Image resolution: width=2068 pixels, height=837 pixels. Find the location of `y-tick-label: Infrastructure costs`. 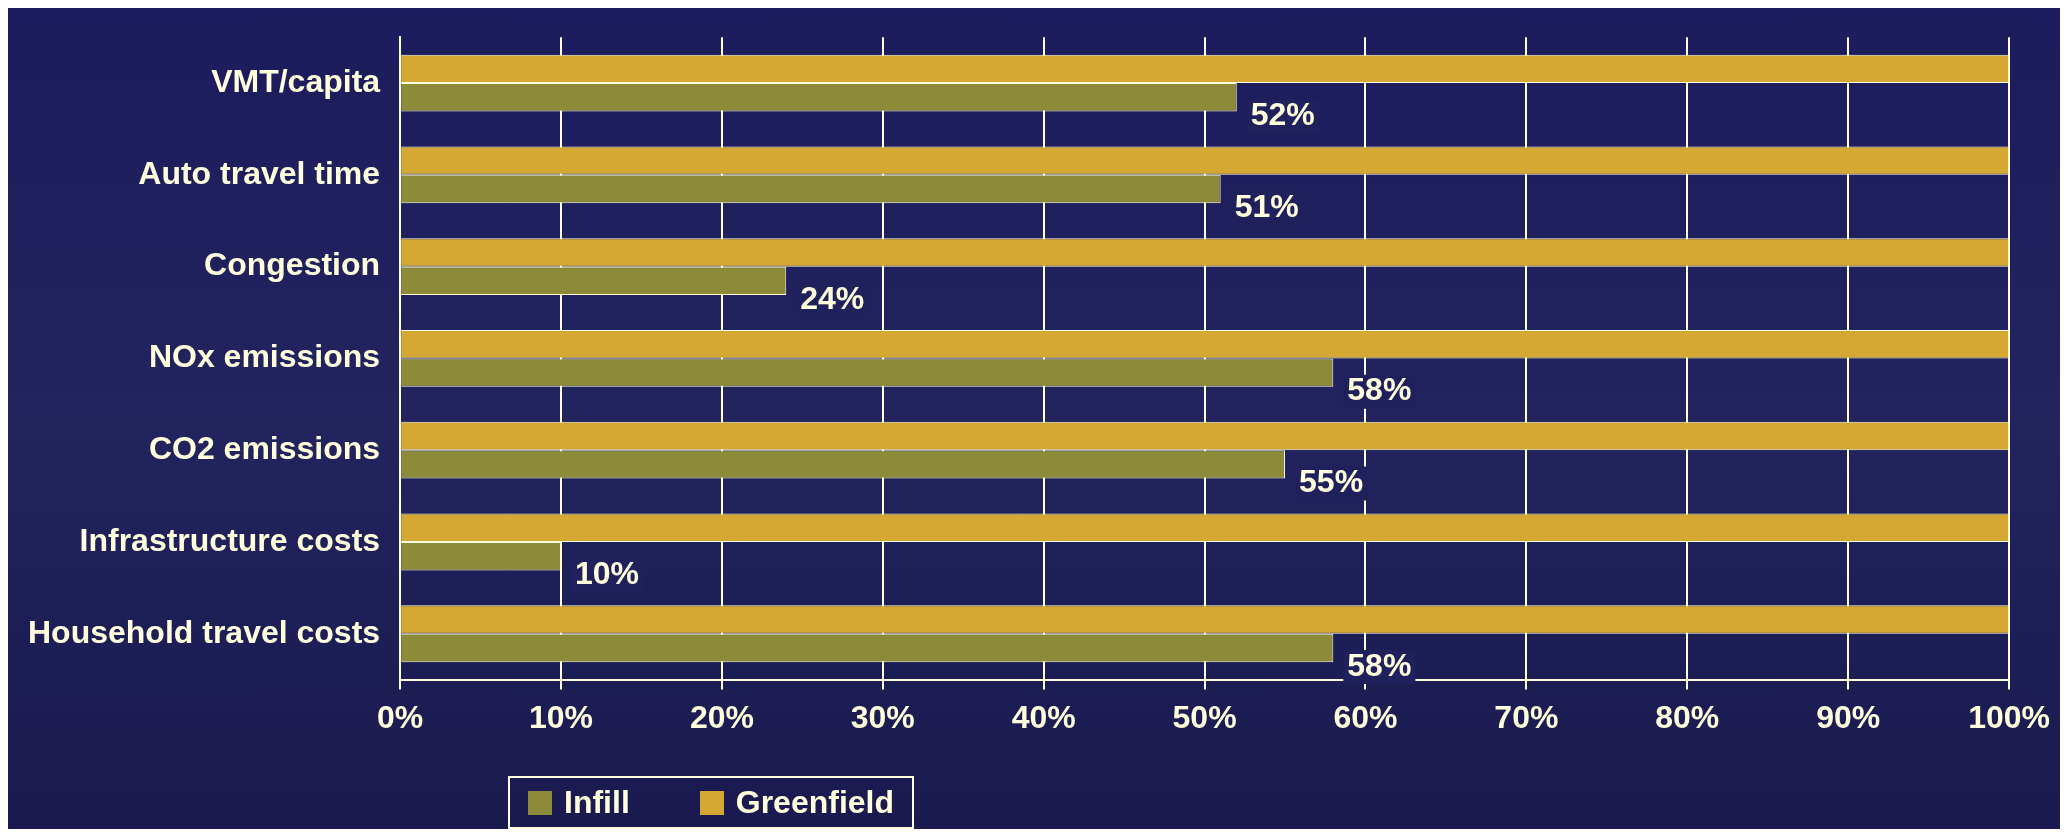

y-tick-label: Infrastructure costs is located at coordinates (230, 539).